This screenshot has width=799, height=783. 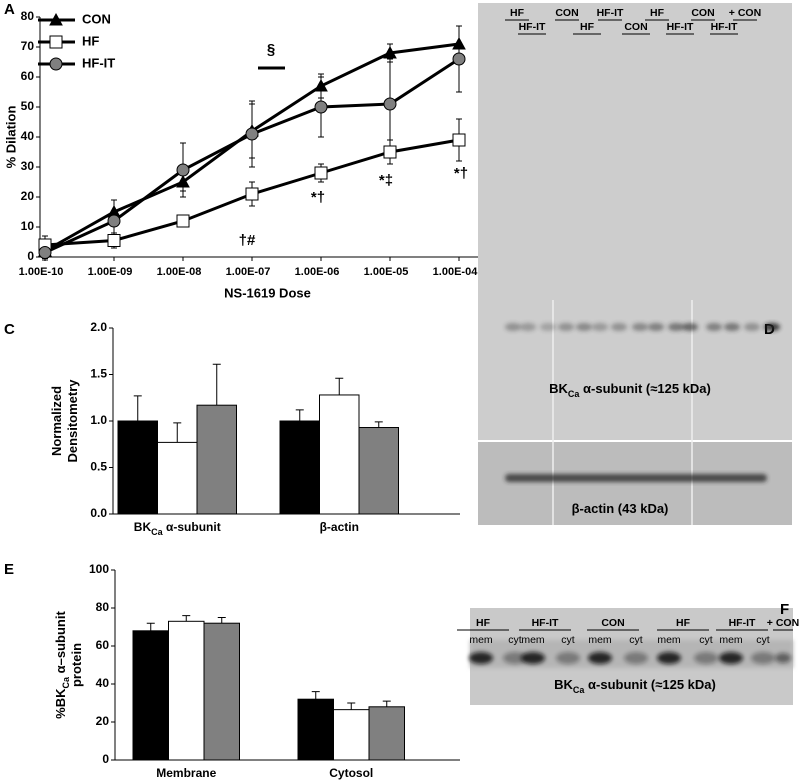 I want to click on y-tick-label: 2.0, so click(x=98, y=327).